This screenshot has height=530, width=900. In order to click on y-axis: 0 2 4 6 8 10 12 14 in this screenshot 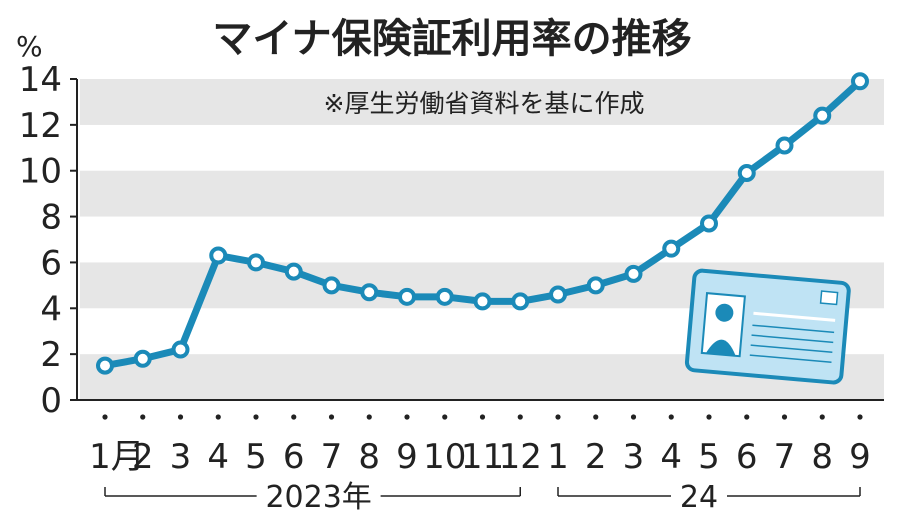, I will do `click(48, 240)`.